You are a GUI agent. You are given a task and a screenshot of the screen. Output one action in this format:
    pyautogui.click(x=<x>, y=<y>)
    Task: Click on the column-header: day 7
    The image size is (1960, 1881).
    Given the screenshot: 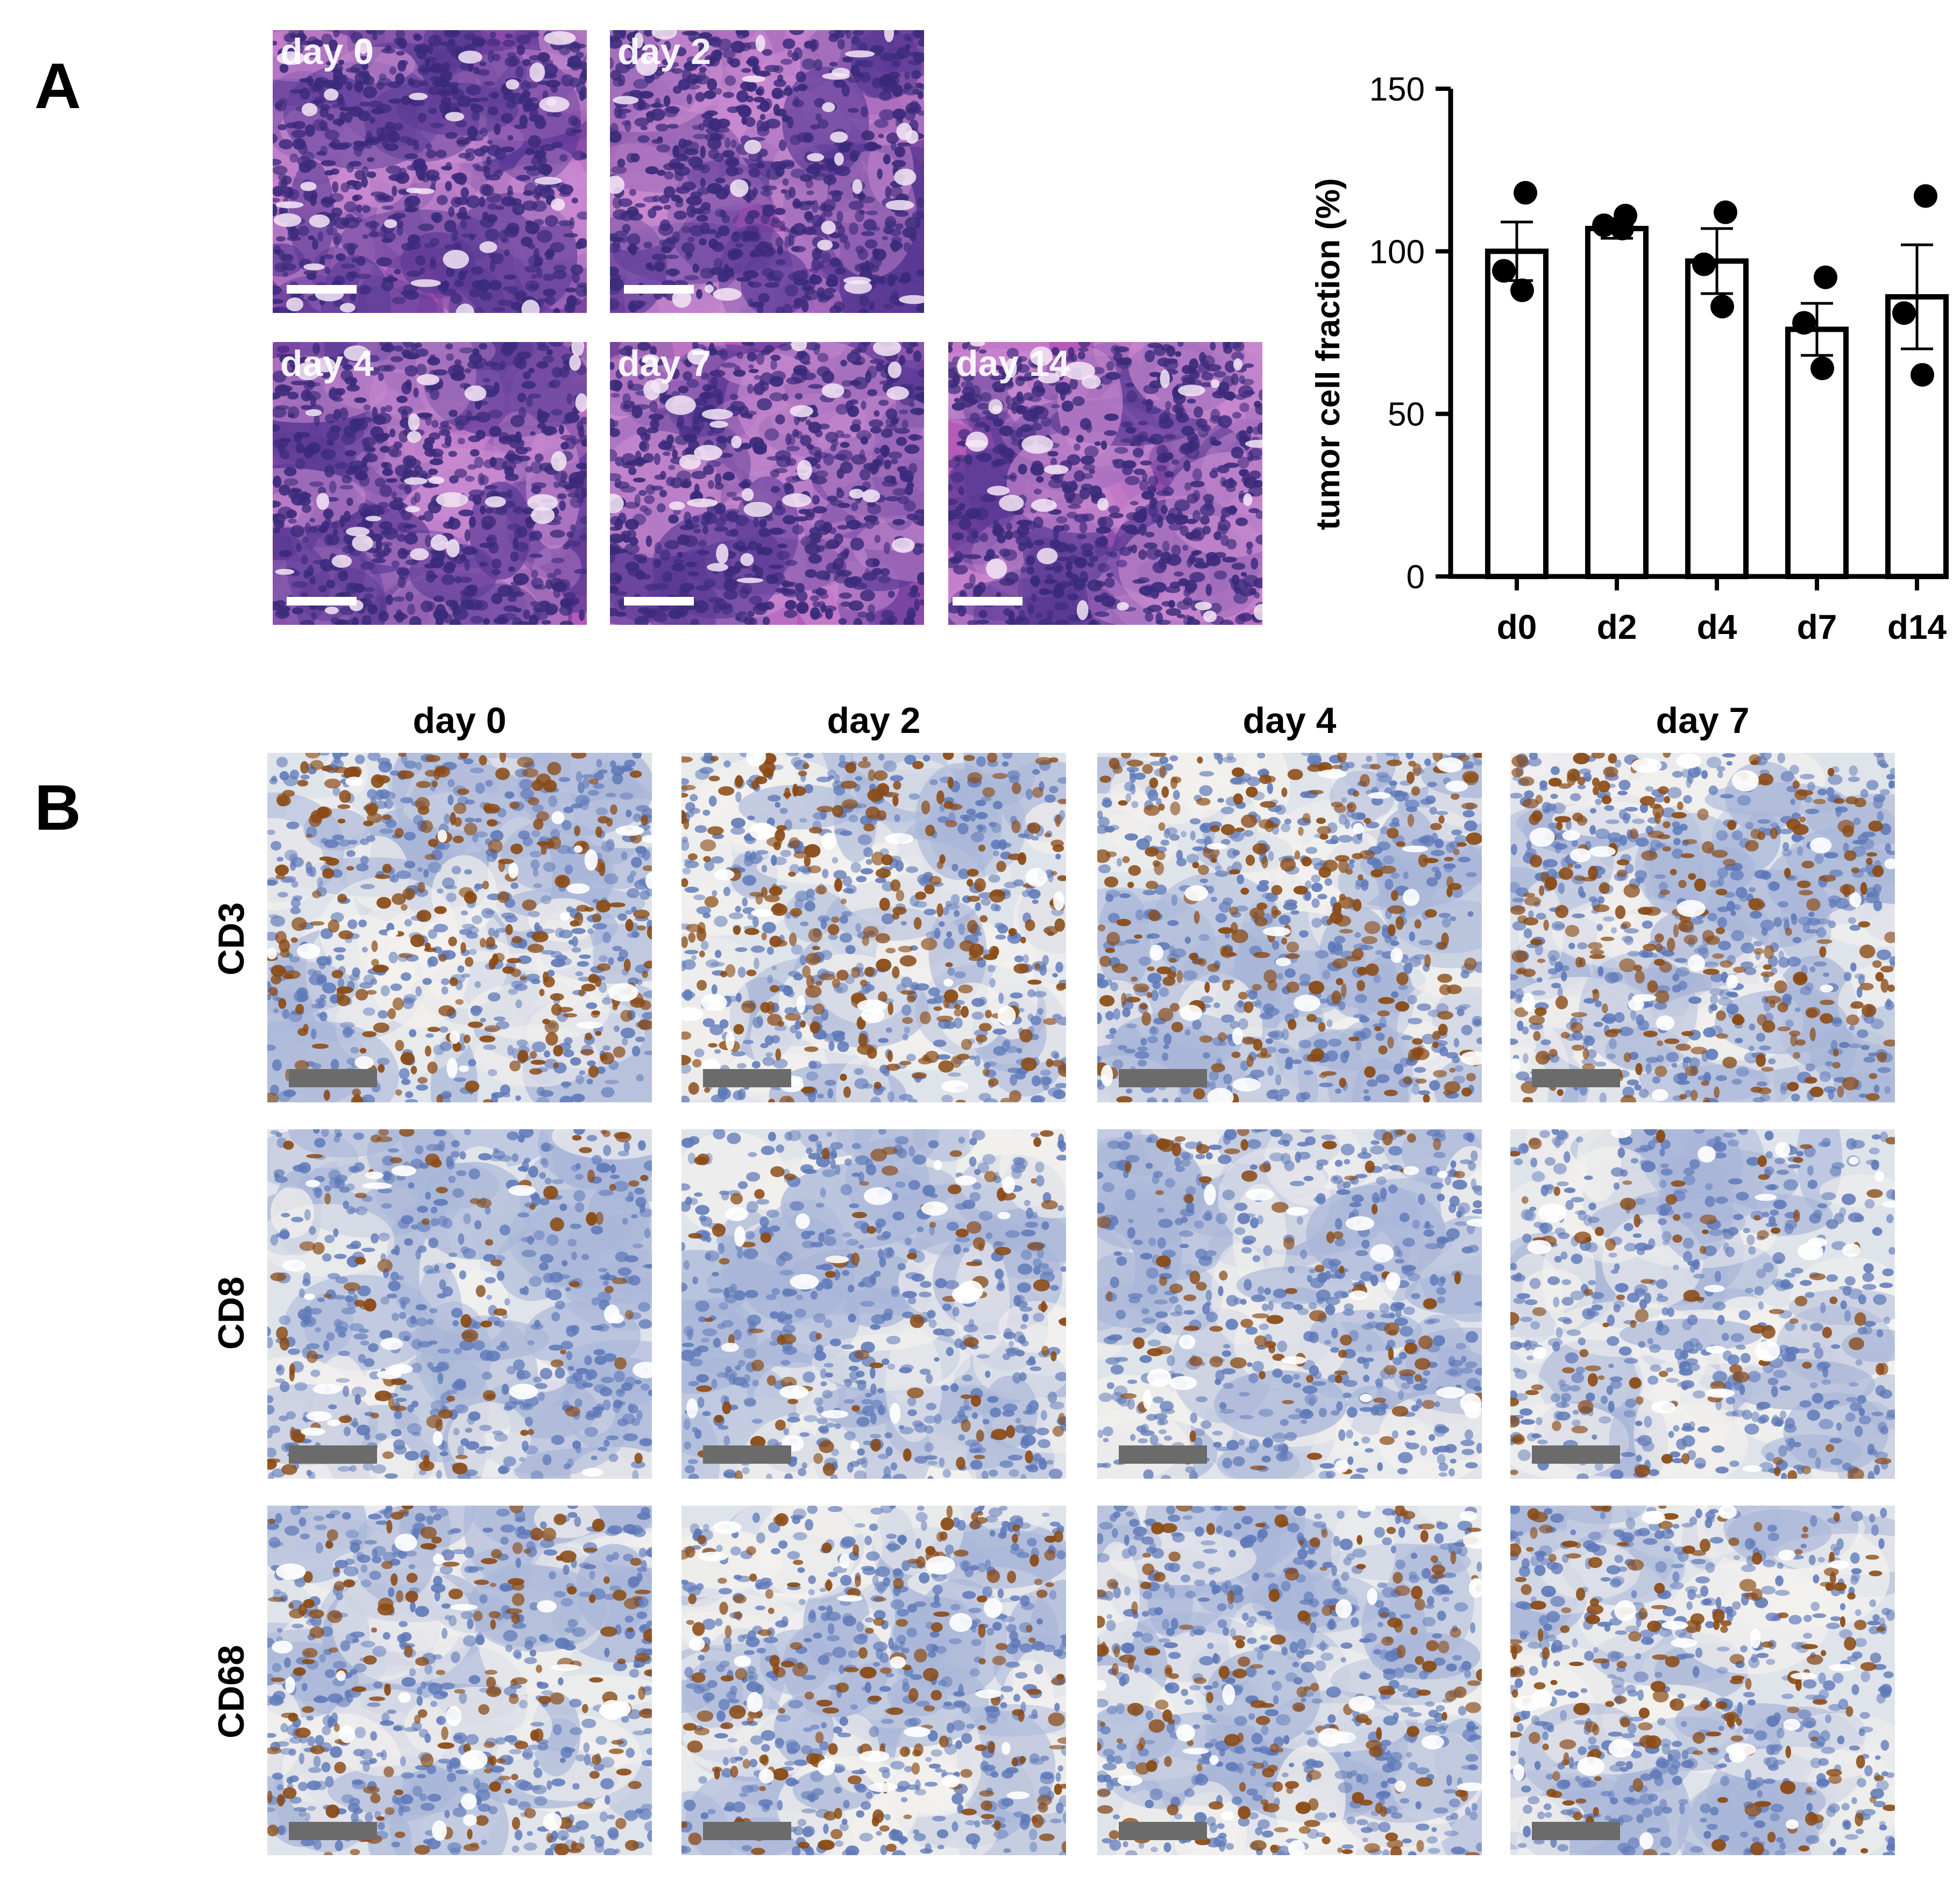 What is the action you would take?
    pyautogui.click(x=1703, y=720)
    